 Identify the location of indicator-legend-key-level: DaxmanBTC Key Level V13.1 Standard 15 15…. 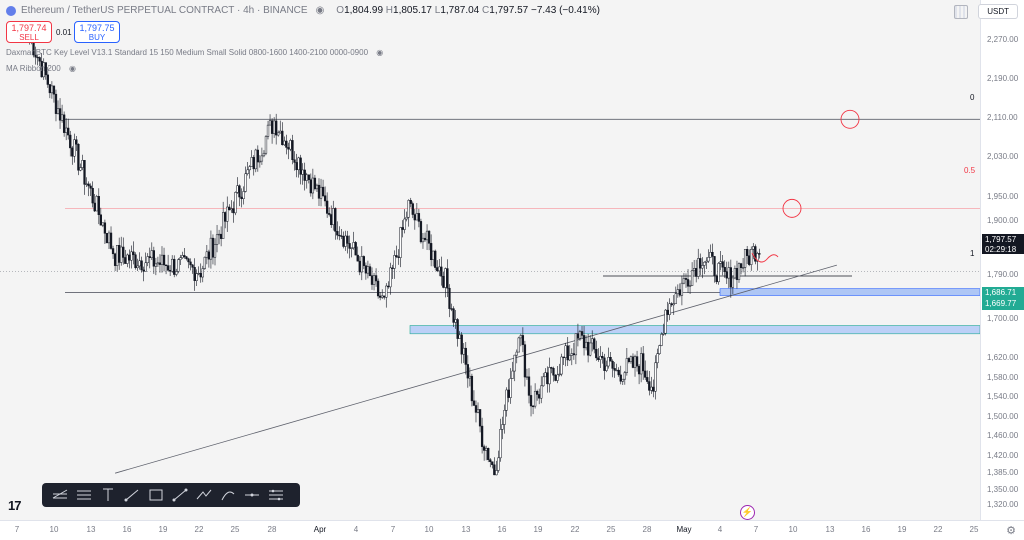
(194, 52).